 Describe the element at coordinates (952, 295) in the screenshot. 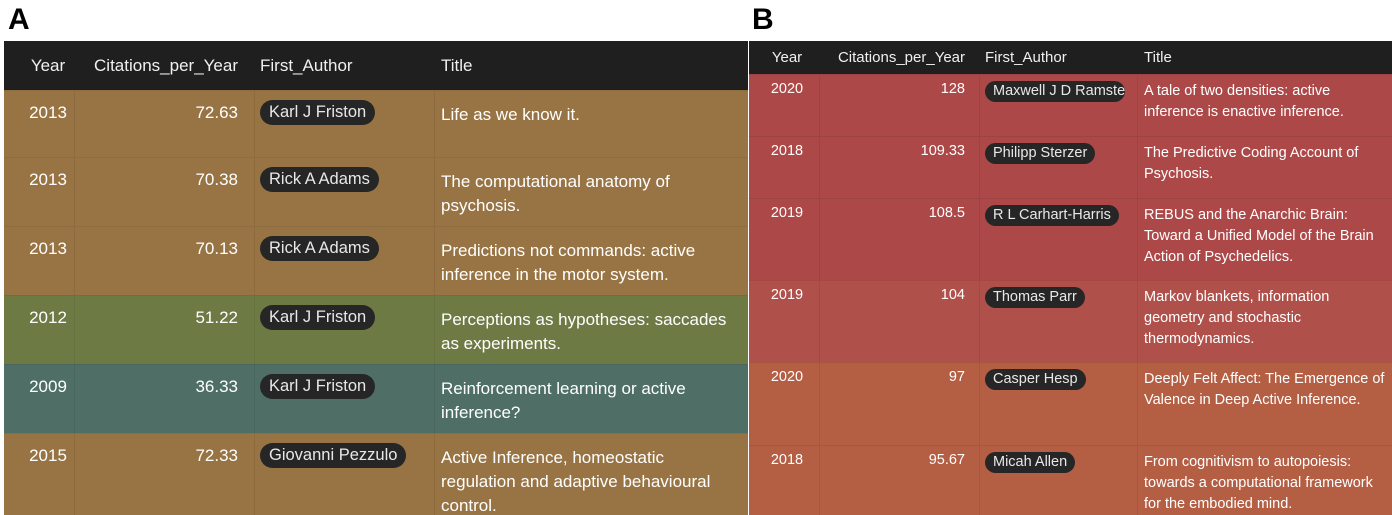

I see `citations-cell: 104` at that location.